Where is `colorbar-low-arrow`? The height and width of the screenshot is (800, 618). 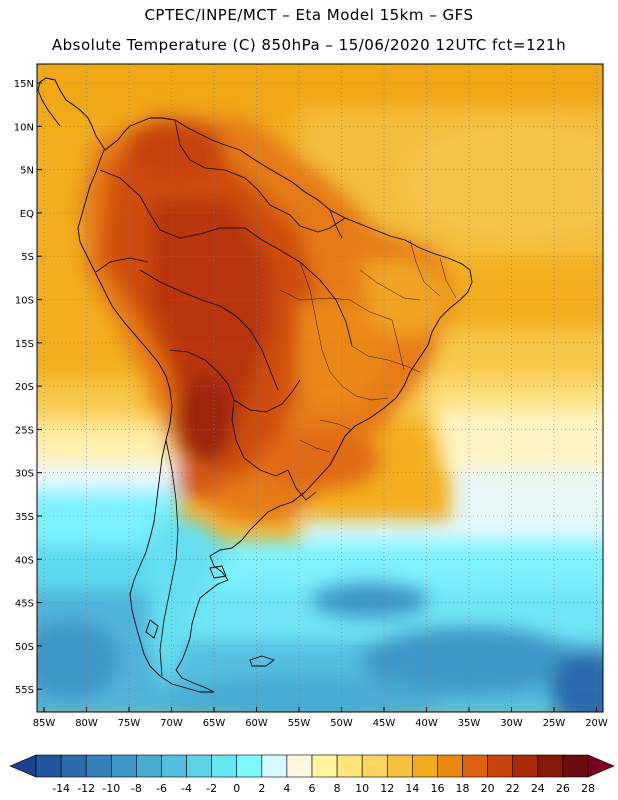
colorbar-low-arrow is located at coordinates (23, 766).